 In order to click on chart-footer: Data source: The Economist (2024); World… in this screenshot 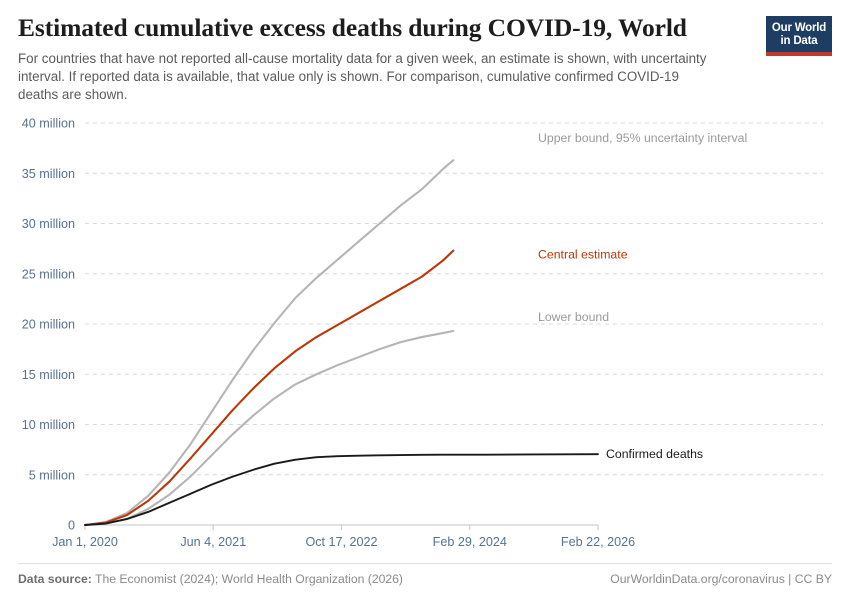, I will do `click(425, 574)`.